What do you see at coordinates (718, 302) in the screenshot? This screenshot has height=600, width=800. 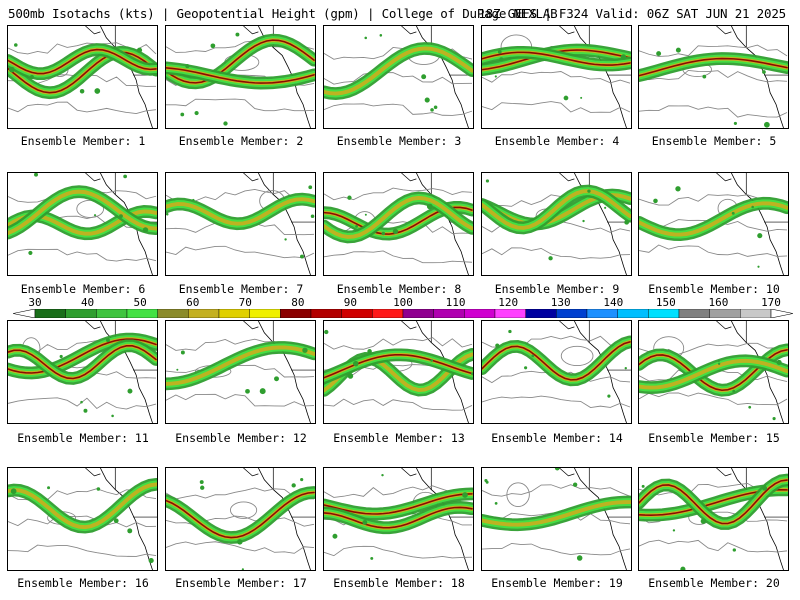 I see `colorbar-tick-label: 160` at bounding box center [718, 302].